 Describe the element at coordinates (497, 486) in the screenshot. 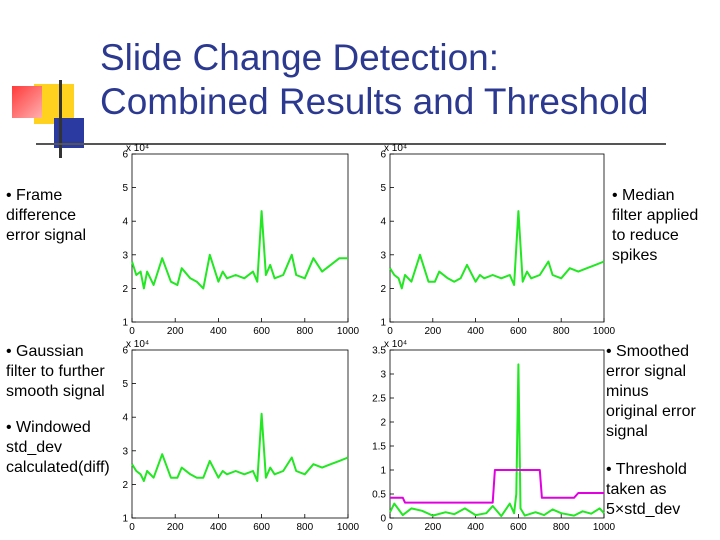

I see `threshold-line` at that location.